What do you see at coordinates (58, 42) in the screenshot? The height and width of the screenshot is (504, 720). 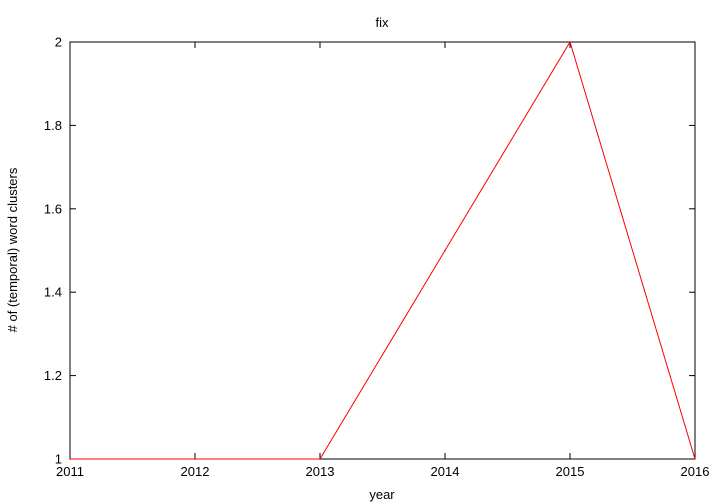 I see `y-tick-label: 2` at bounding box center [58, 42].